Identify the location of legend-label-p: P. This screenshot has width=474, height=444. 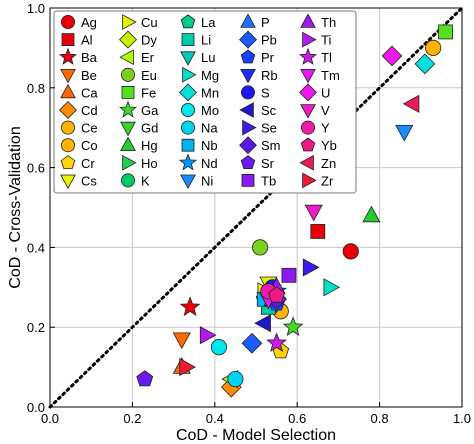
(265, 22).